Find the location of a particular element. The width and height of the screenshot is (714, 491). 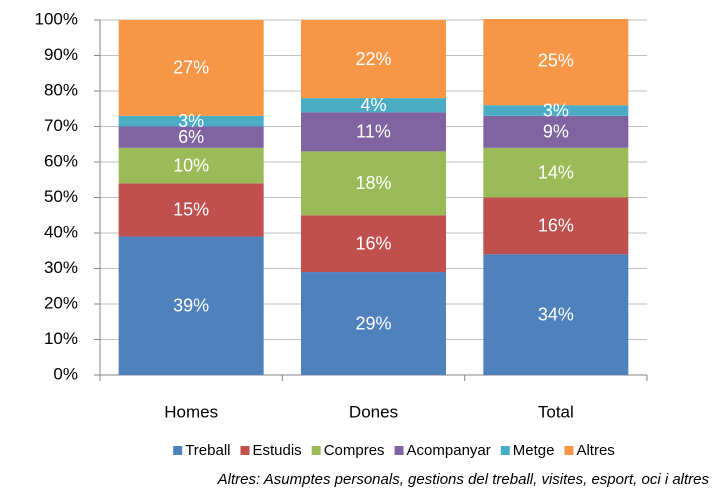

value-label: 6% is located at coordinates (191, 137).